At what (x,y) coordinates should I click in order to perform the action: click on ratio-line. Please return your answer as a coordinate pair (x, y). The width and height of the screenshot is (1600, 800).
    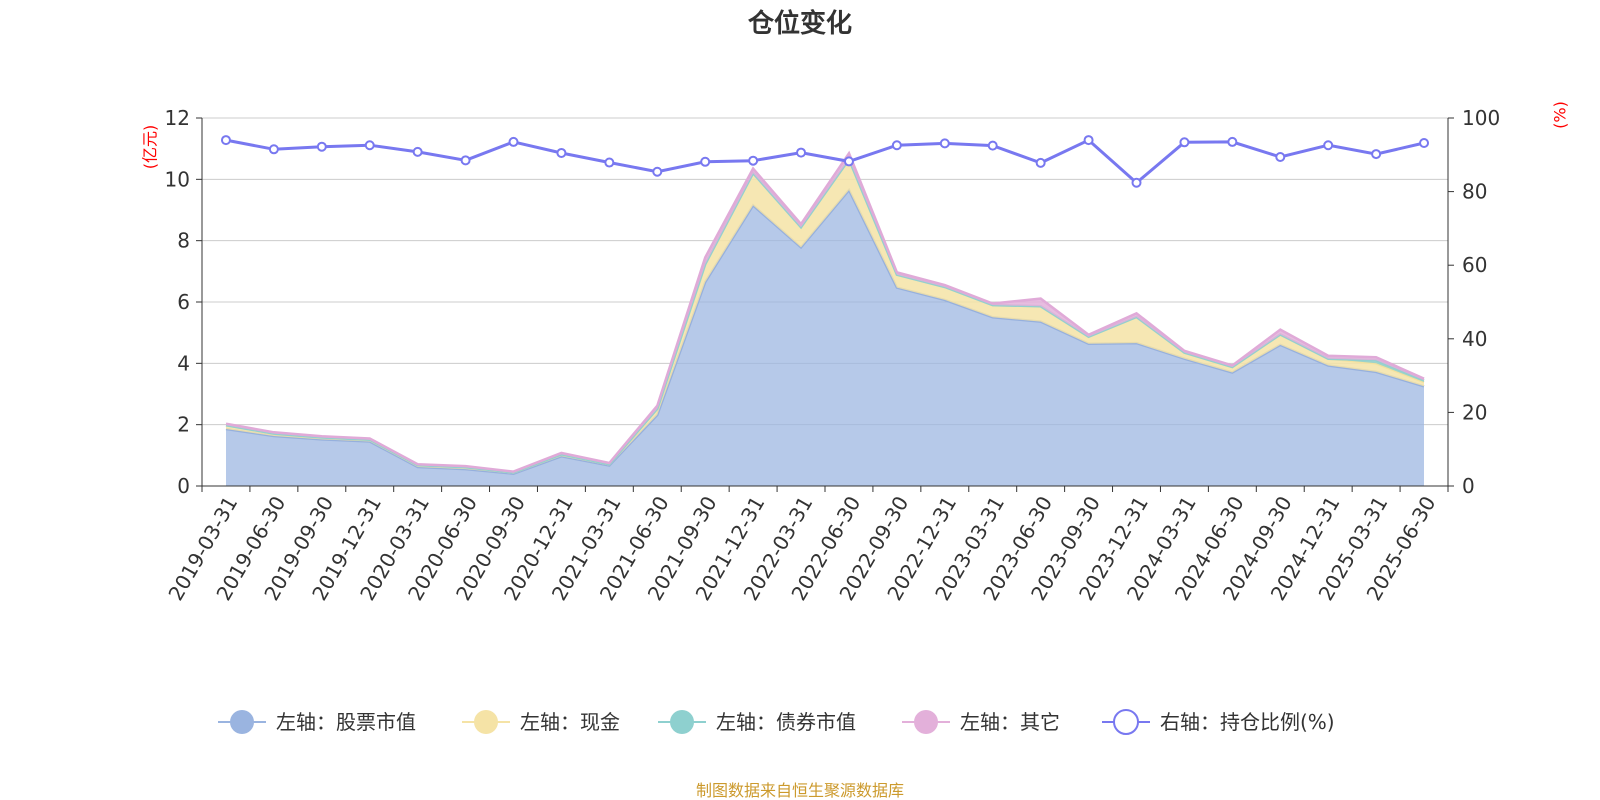
    Looking at the image, I should click on (825, 161).